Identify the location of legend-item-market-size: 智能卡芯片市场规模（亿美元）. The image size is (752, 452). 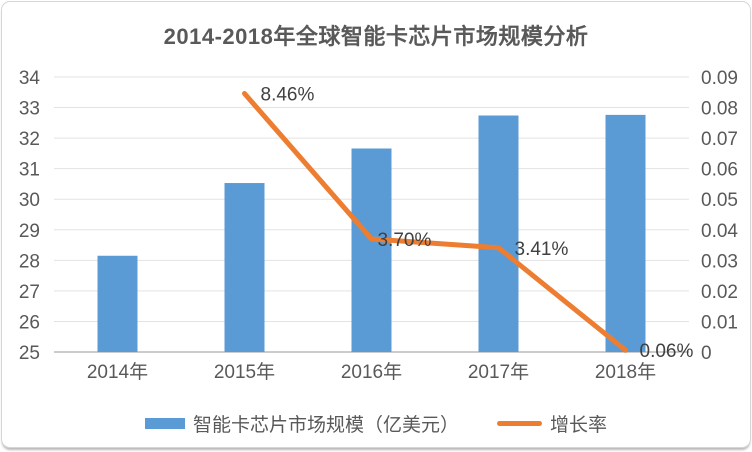
(301, 423).